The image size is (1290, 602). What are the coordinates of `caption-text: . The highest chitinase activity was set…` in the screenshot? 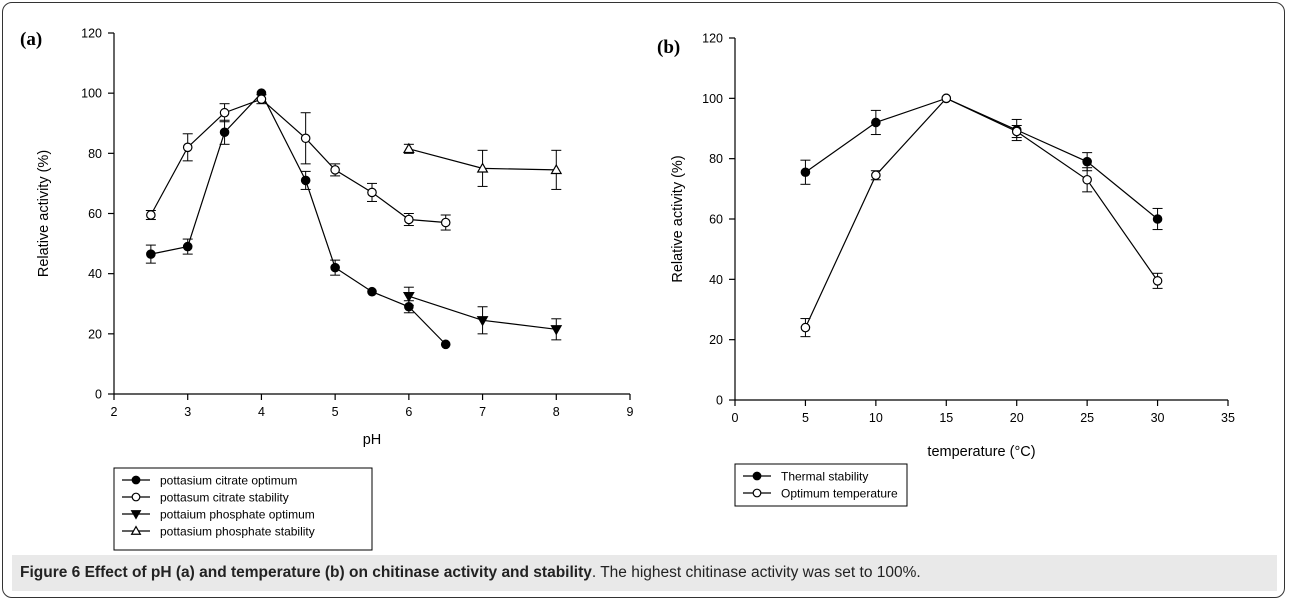 It's located at (756, 572).